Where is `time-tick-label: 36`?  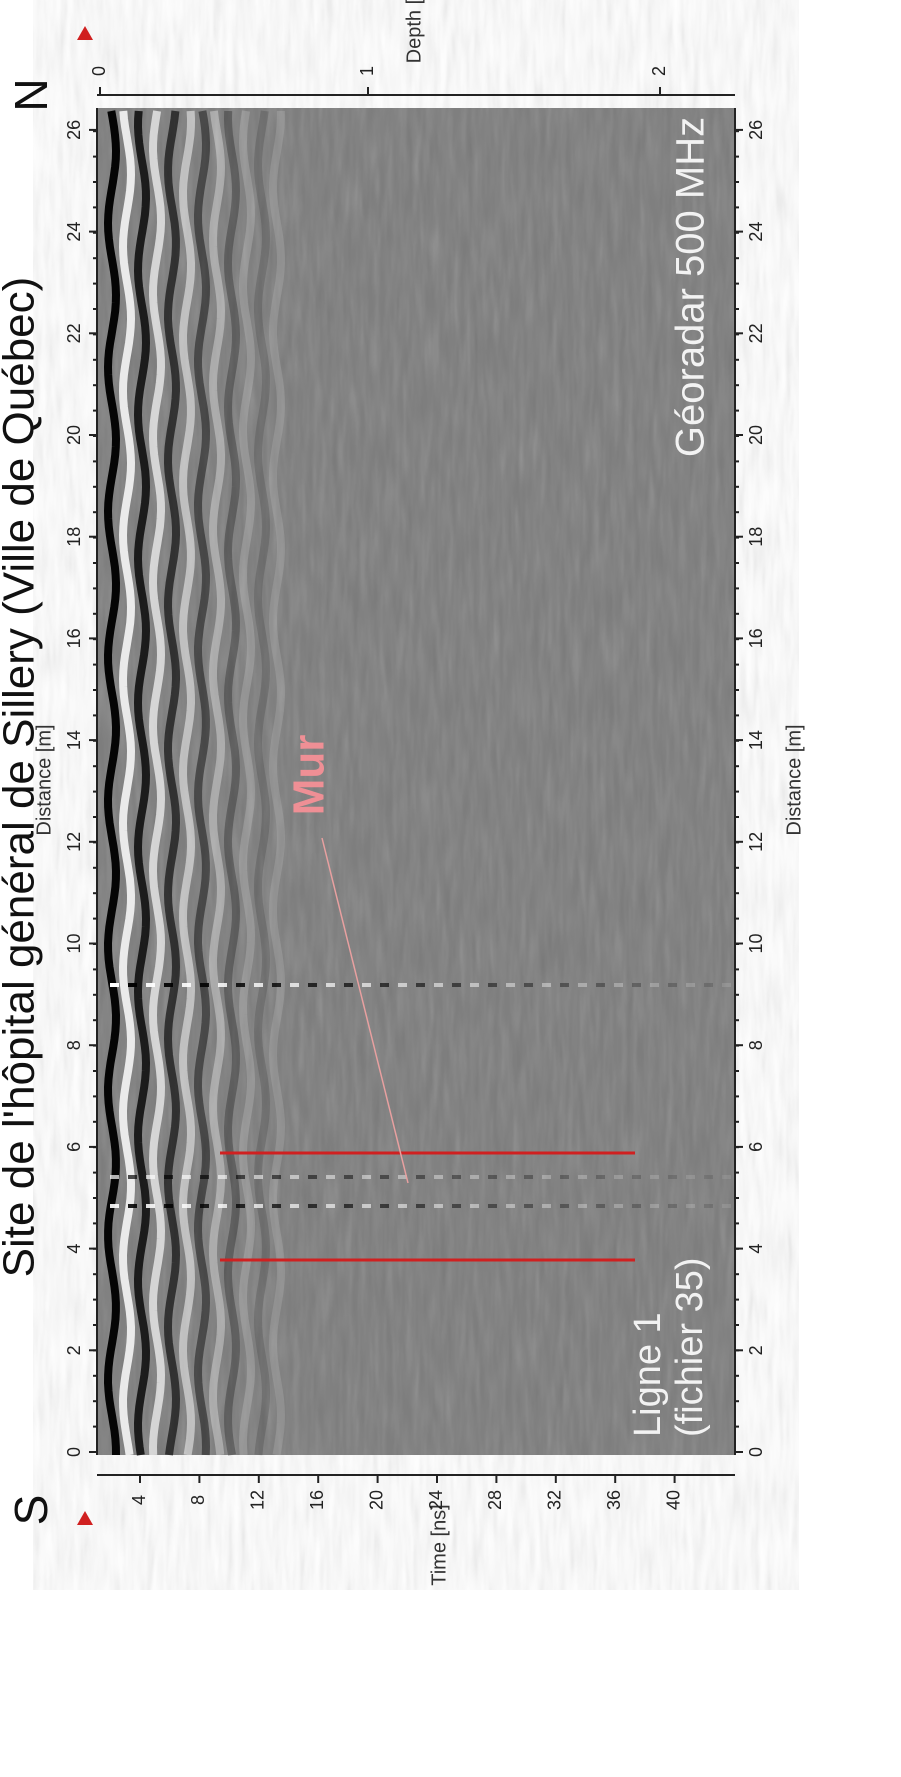 time-tick-label: 36 is located at coordinates (614, 1500).